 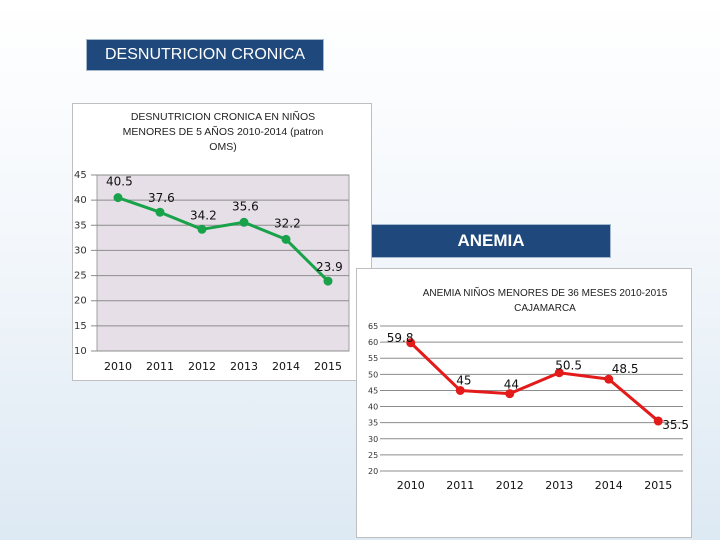 I want to click on dc-y-tick-label: 30, so click(x=80, y=250).